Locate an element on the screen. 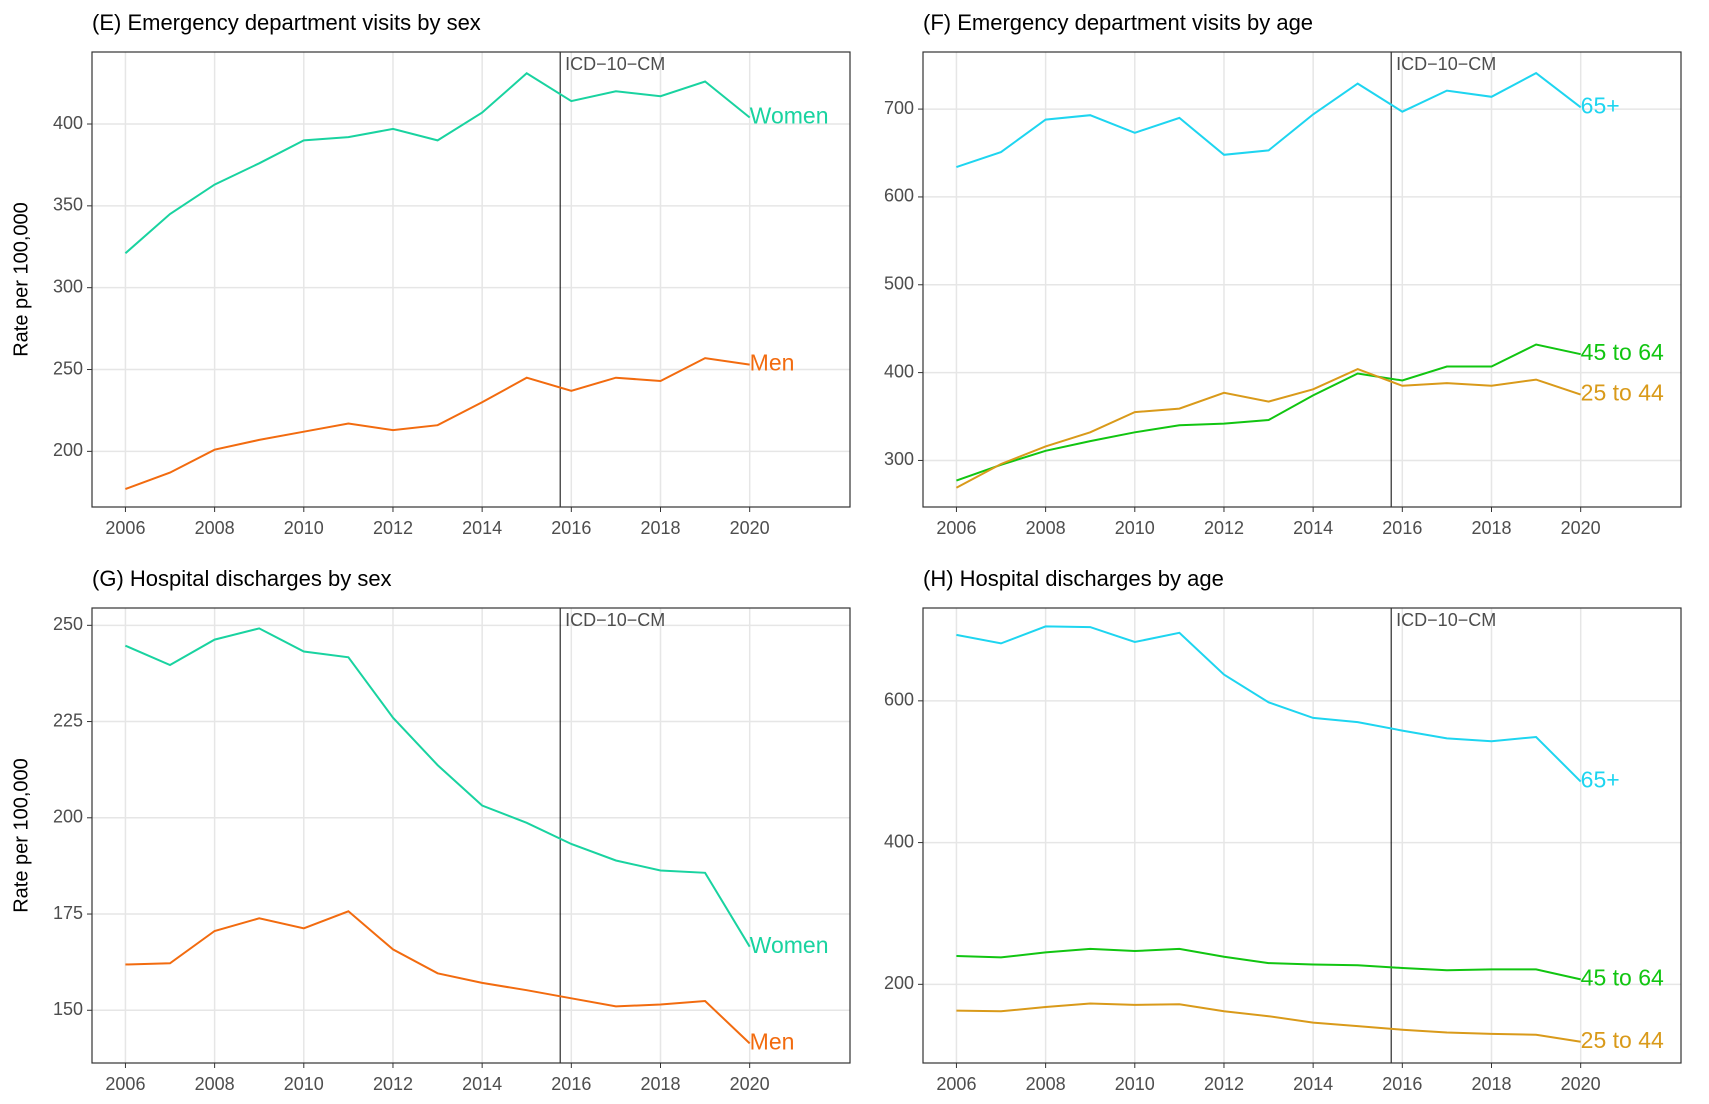 Image resolution: width=1709 pixels, height=1104 pixels. y-tick-label: 700 is located at coordinates (899, 108).